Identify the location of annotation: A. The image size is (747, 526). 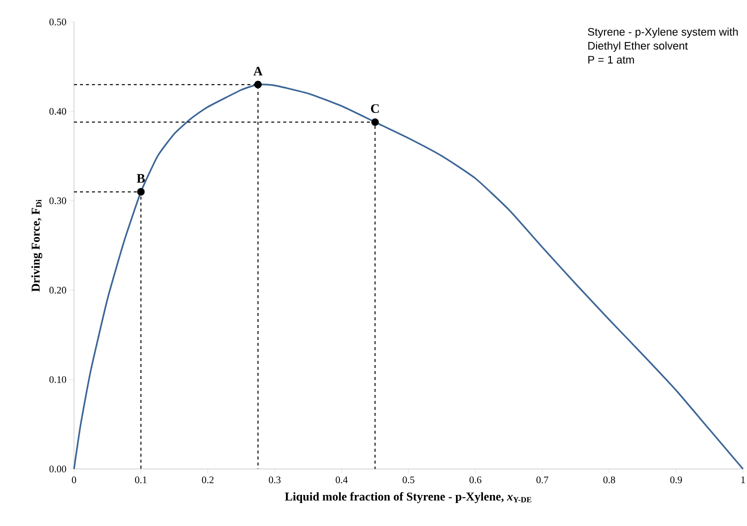
(258, 71).